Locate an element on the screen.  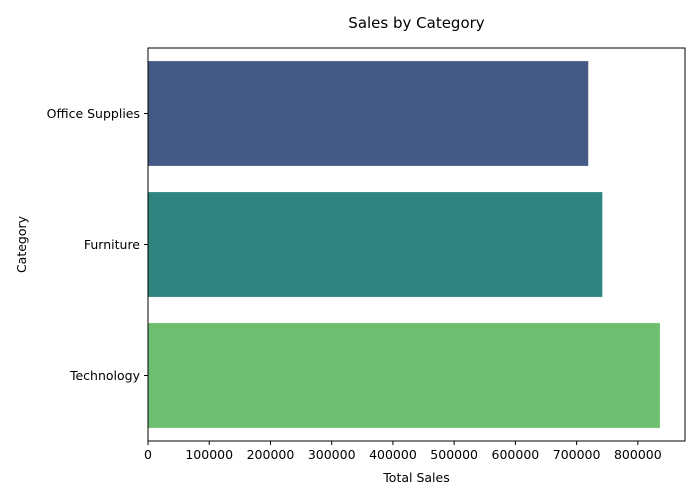
x-tick-label-7: 700000 is located at coordinates (577, 454).